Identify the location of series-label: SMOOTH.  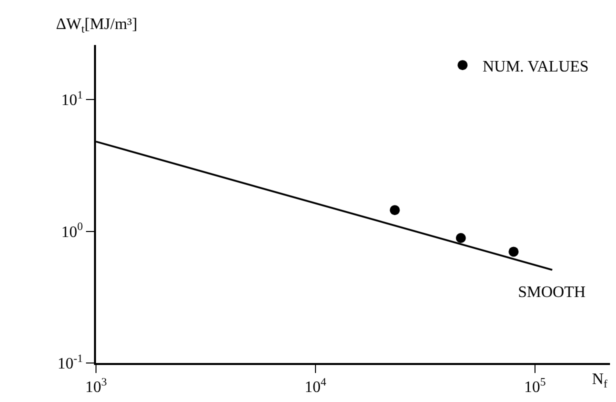
(552, 292).